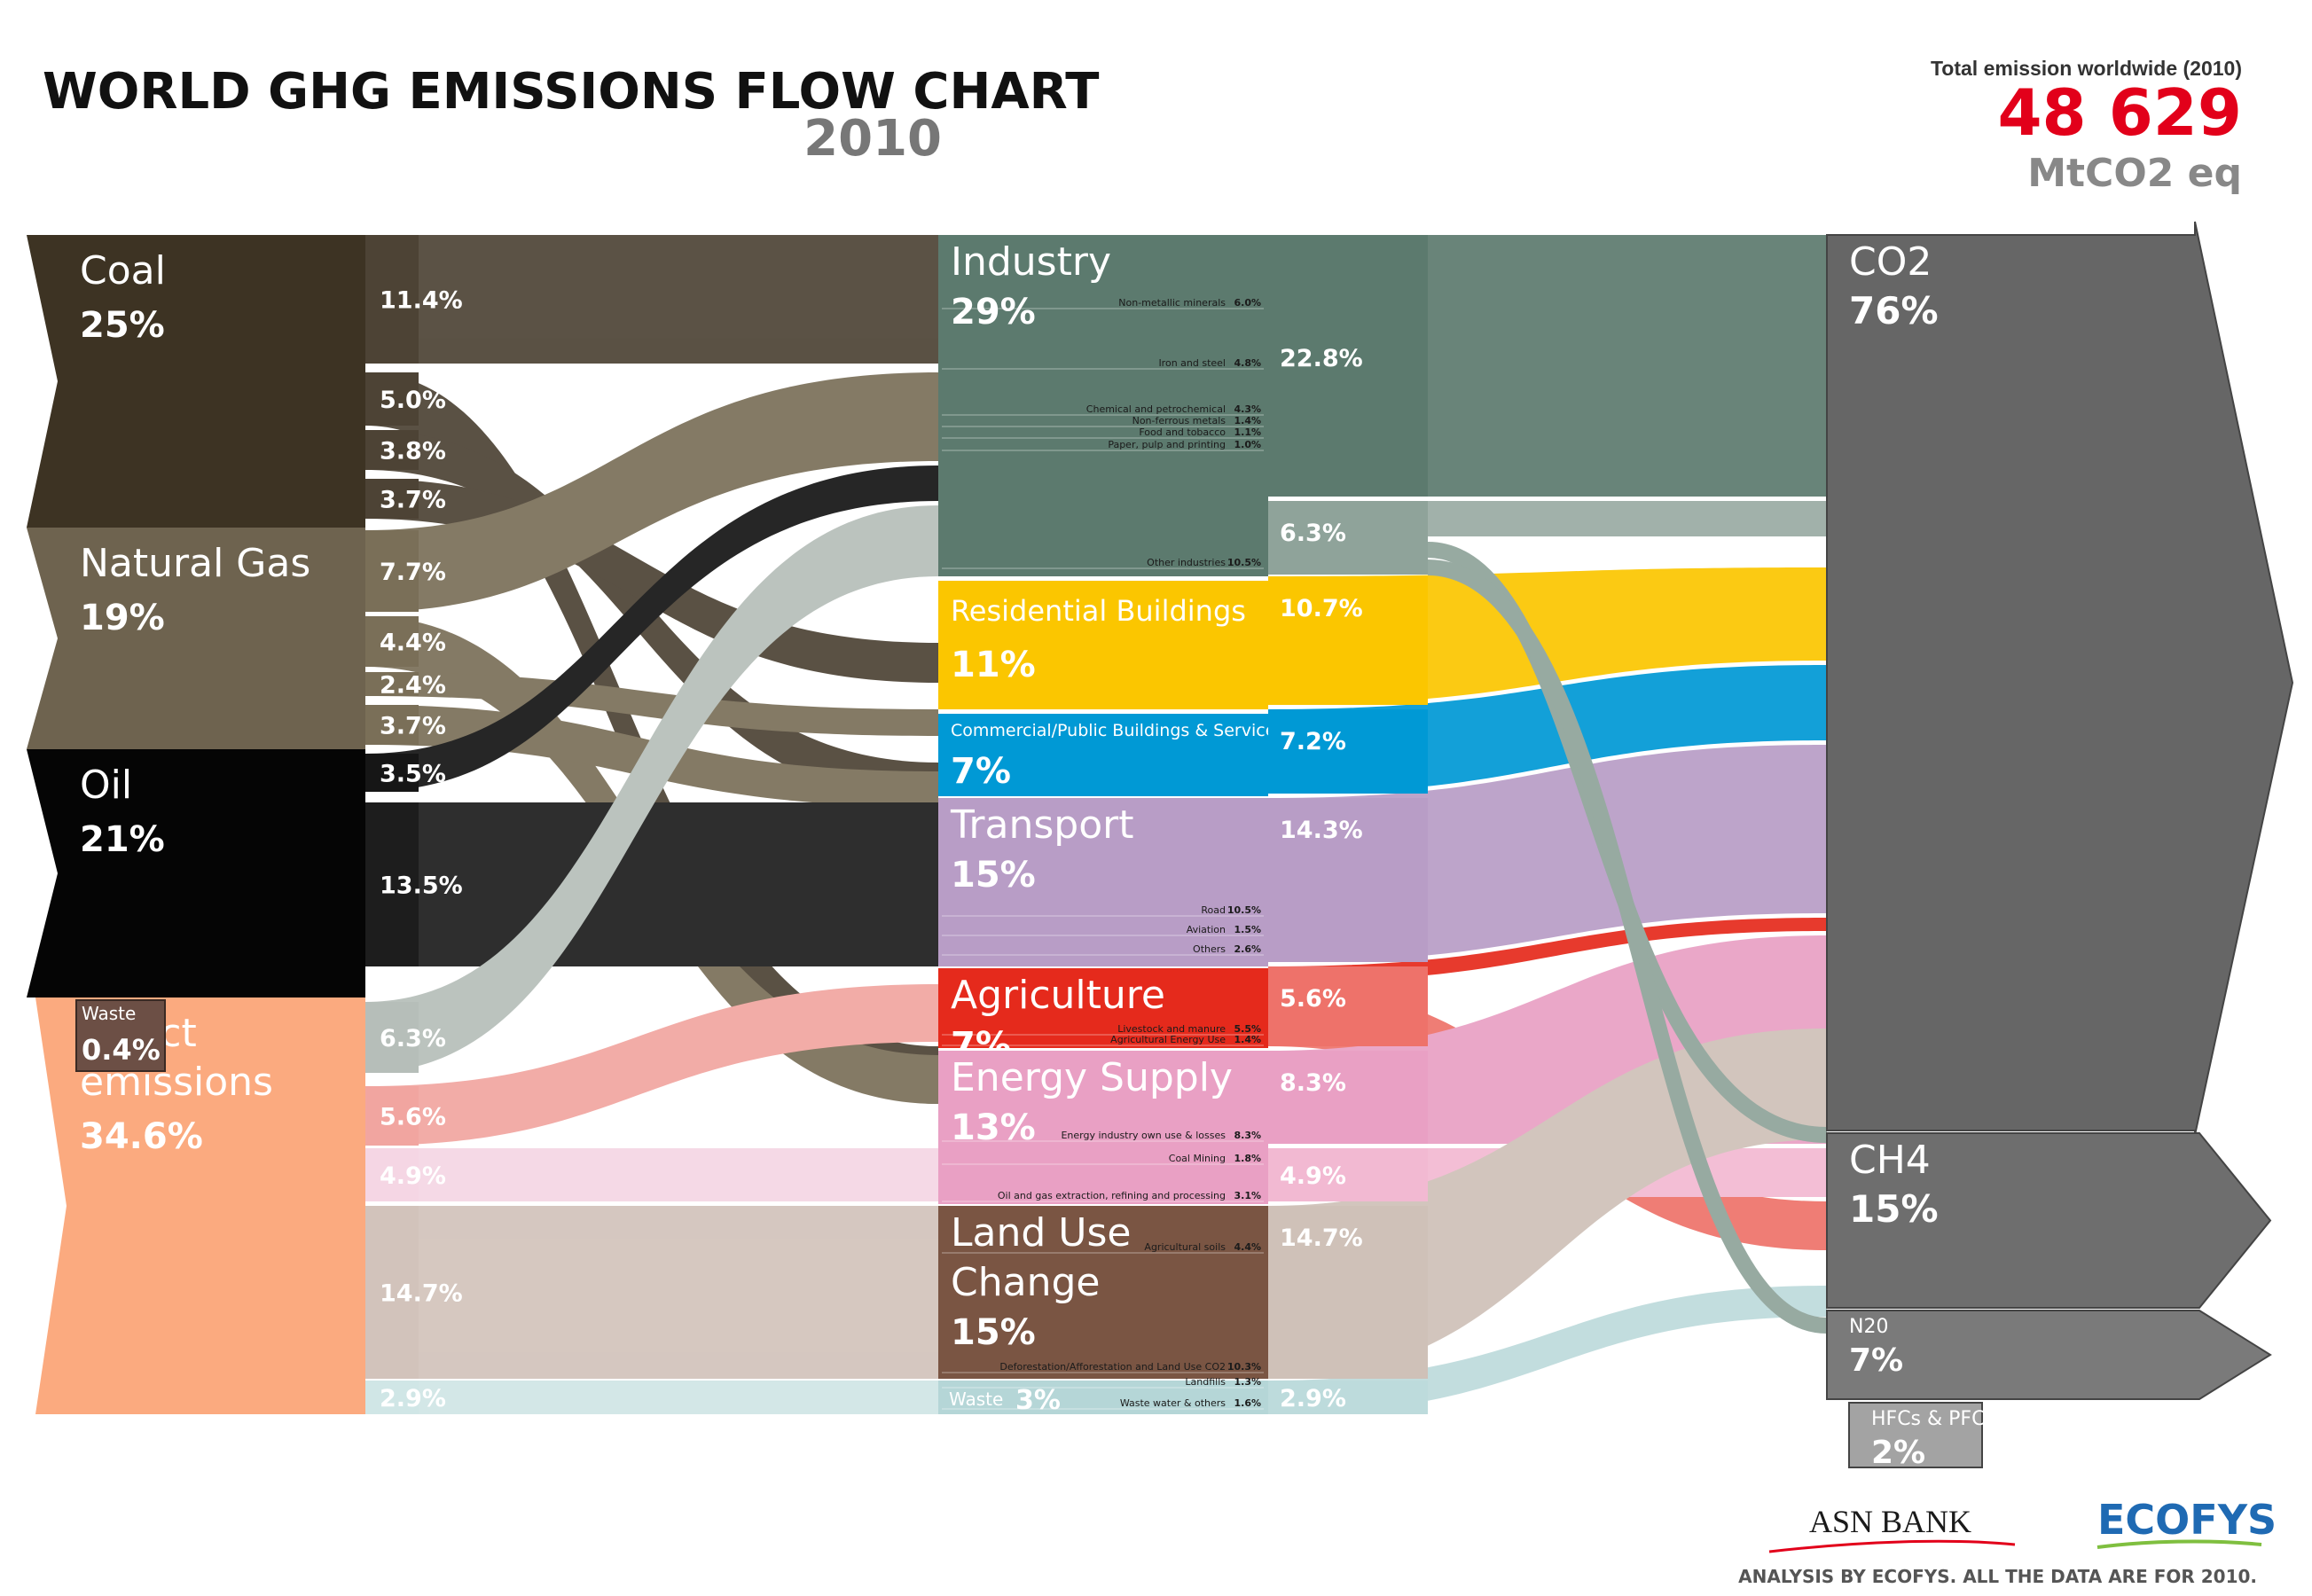 This screenshot has width=2312, height=1596. What do you see at coordinates (1098, 611) in the screenshot?
I see `sector-name: Residential Buildings` at bounding box center [1098, 611].